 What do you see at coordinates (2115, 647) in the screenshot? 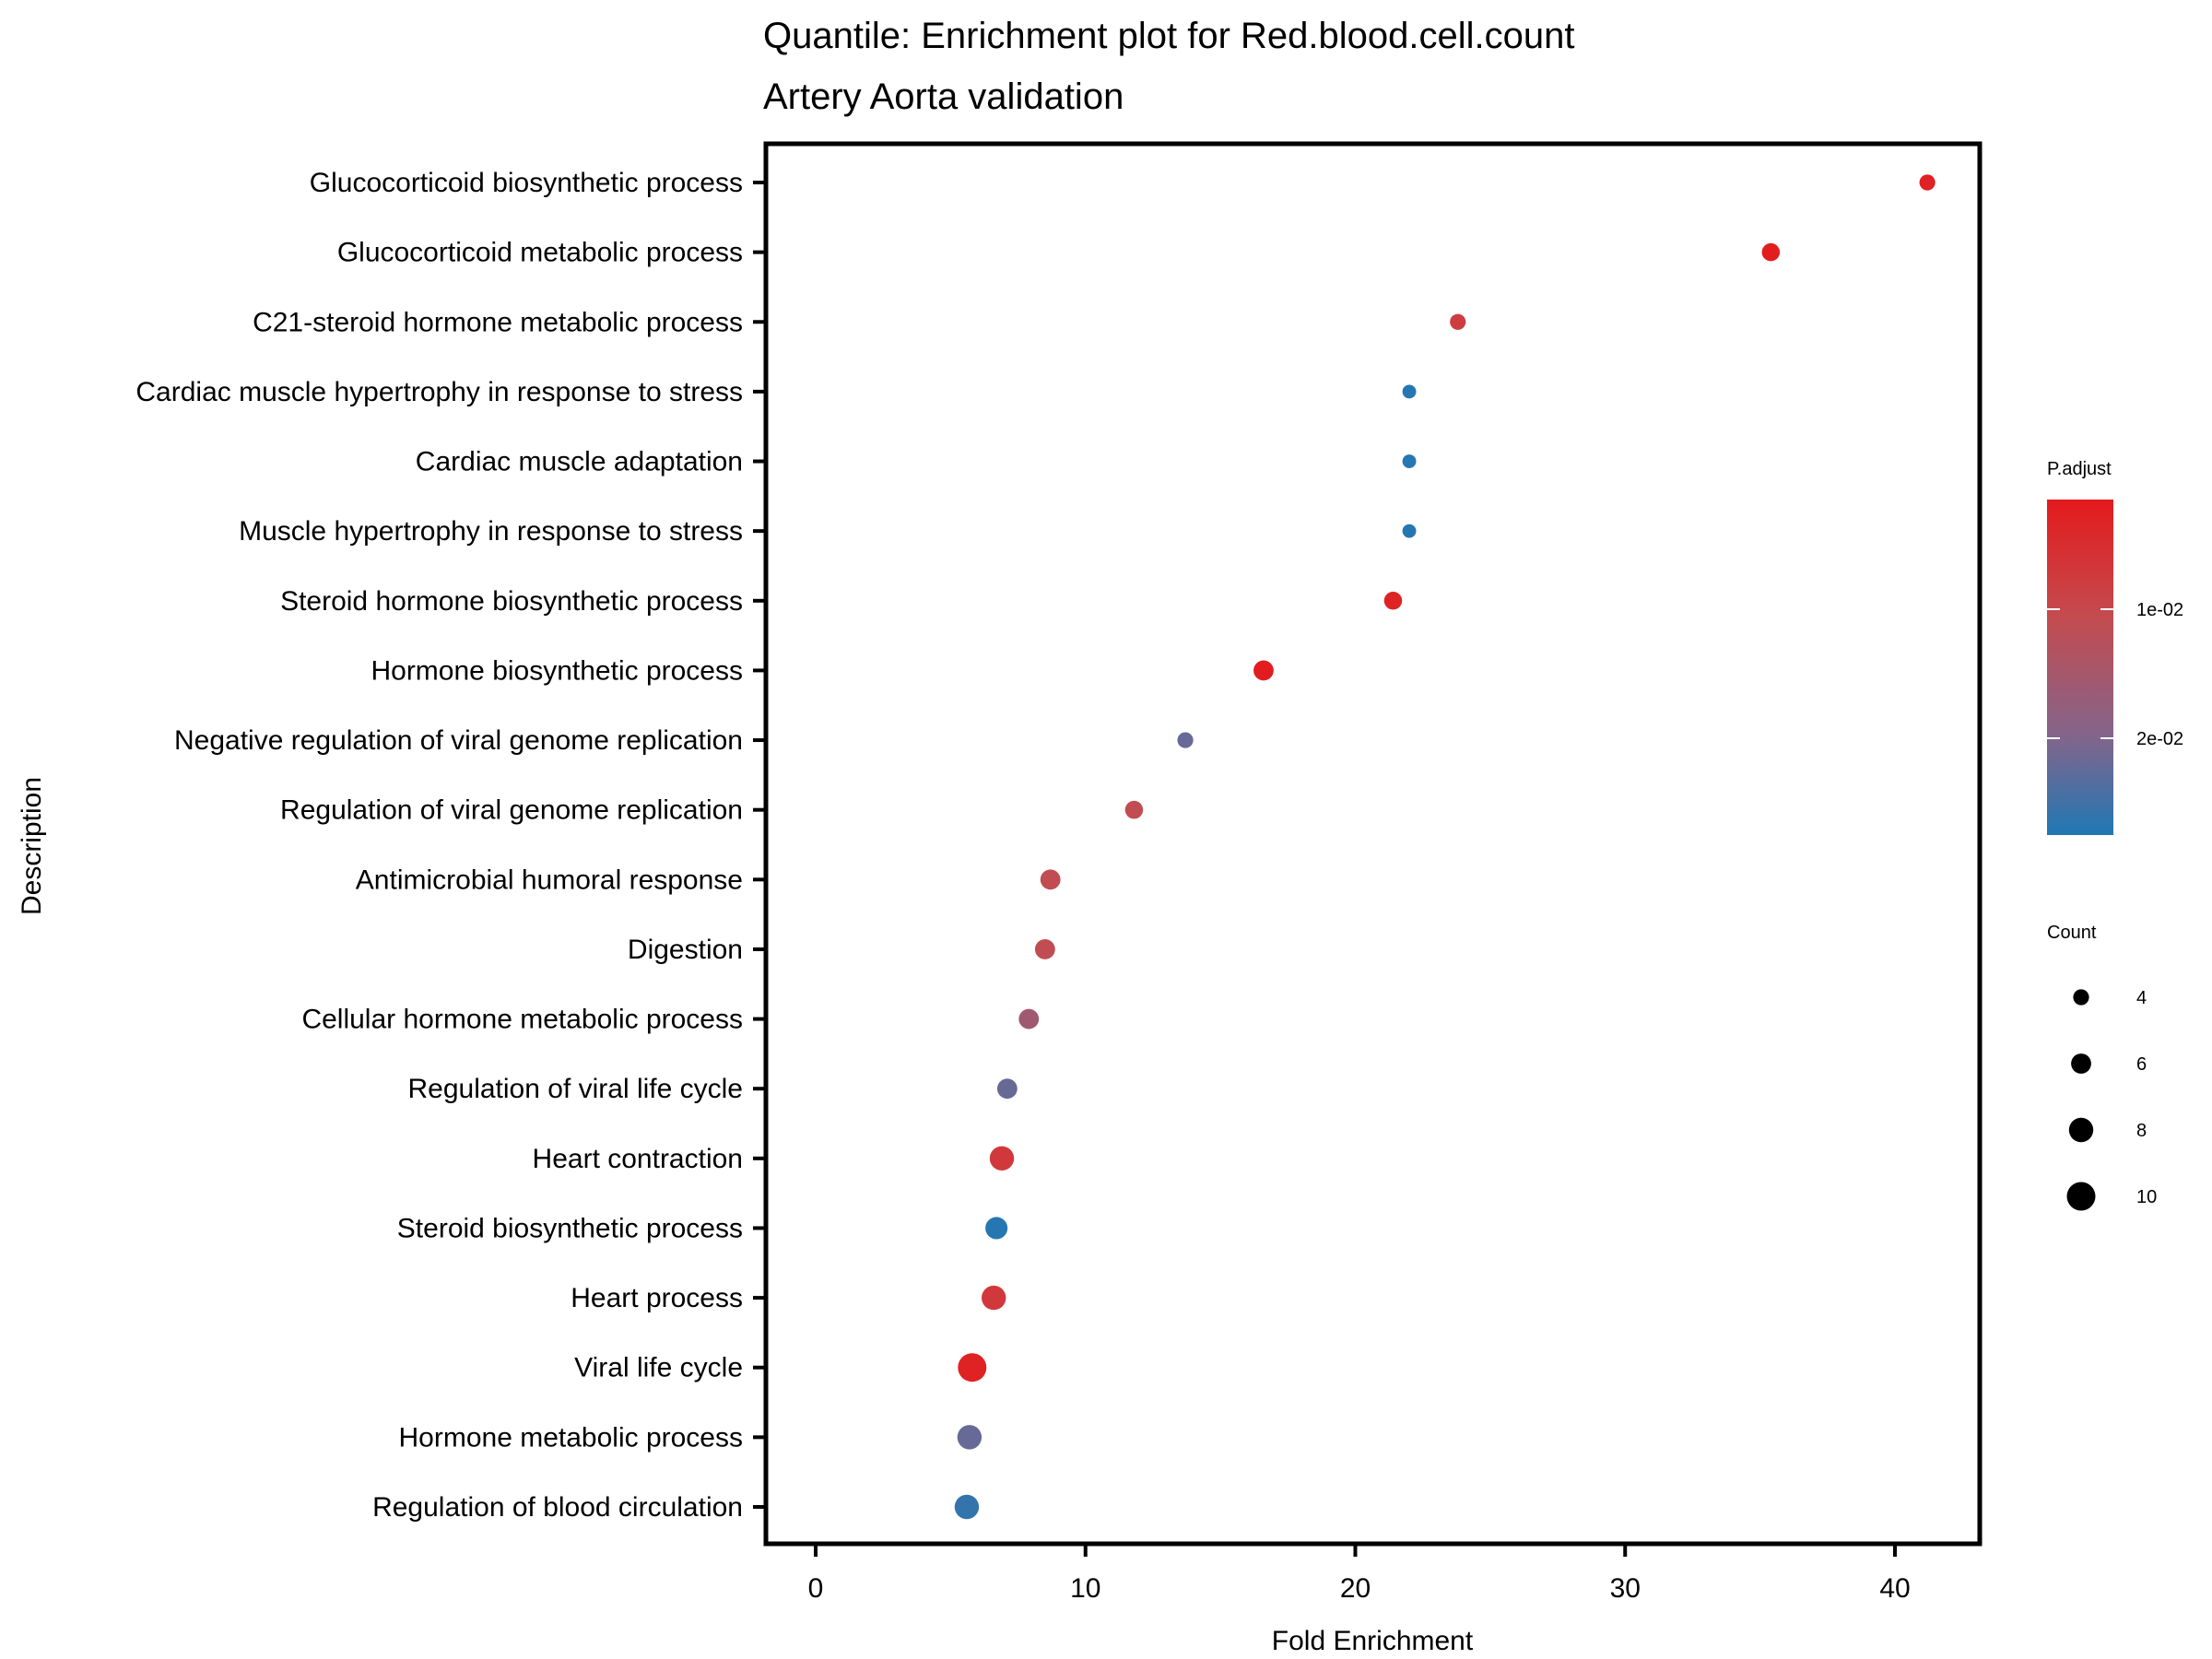
I see `color-legend: P.adjust 1e-02 2e-02` at bounding box center [2115, 647].